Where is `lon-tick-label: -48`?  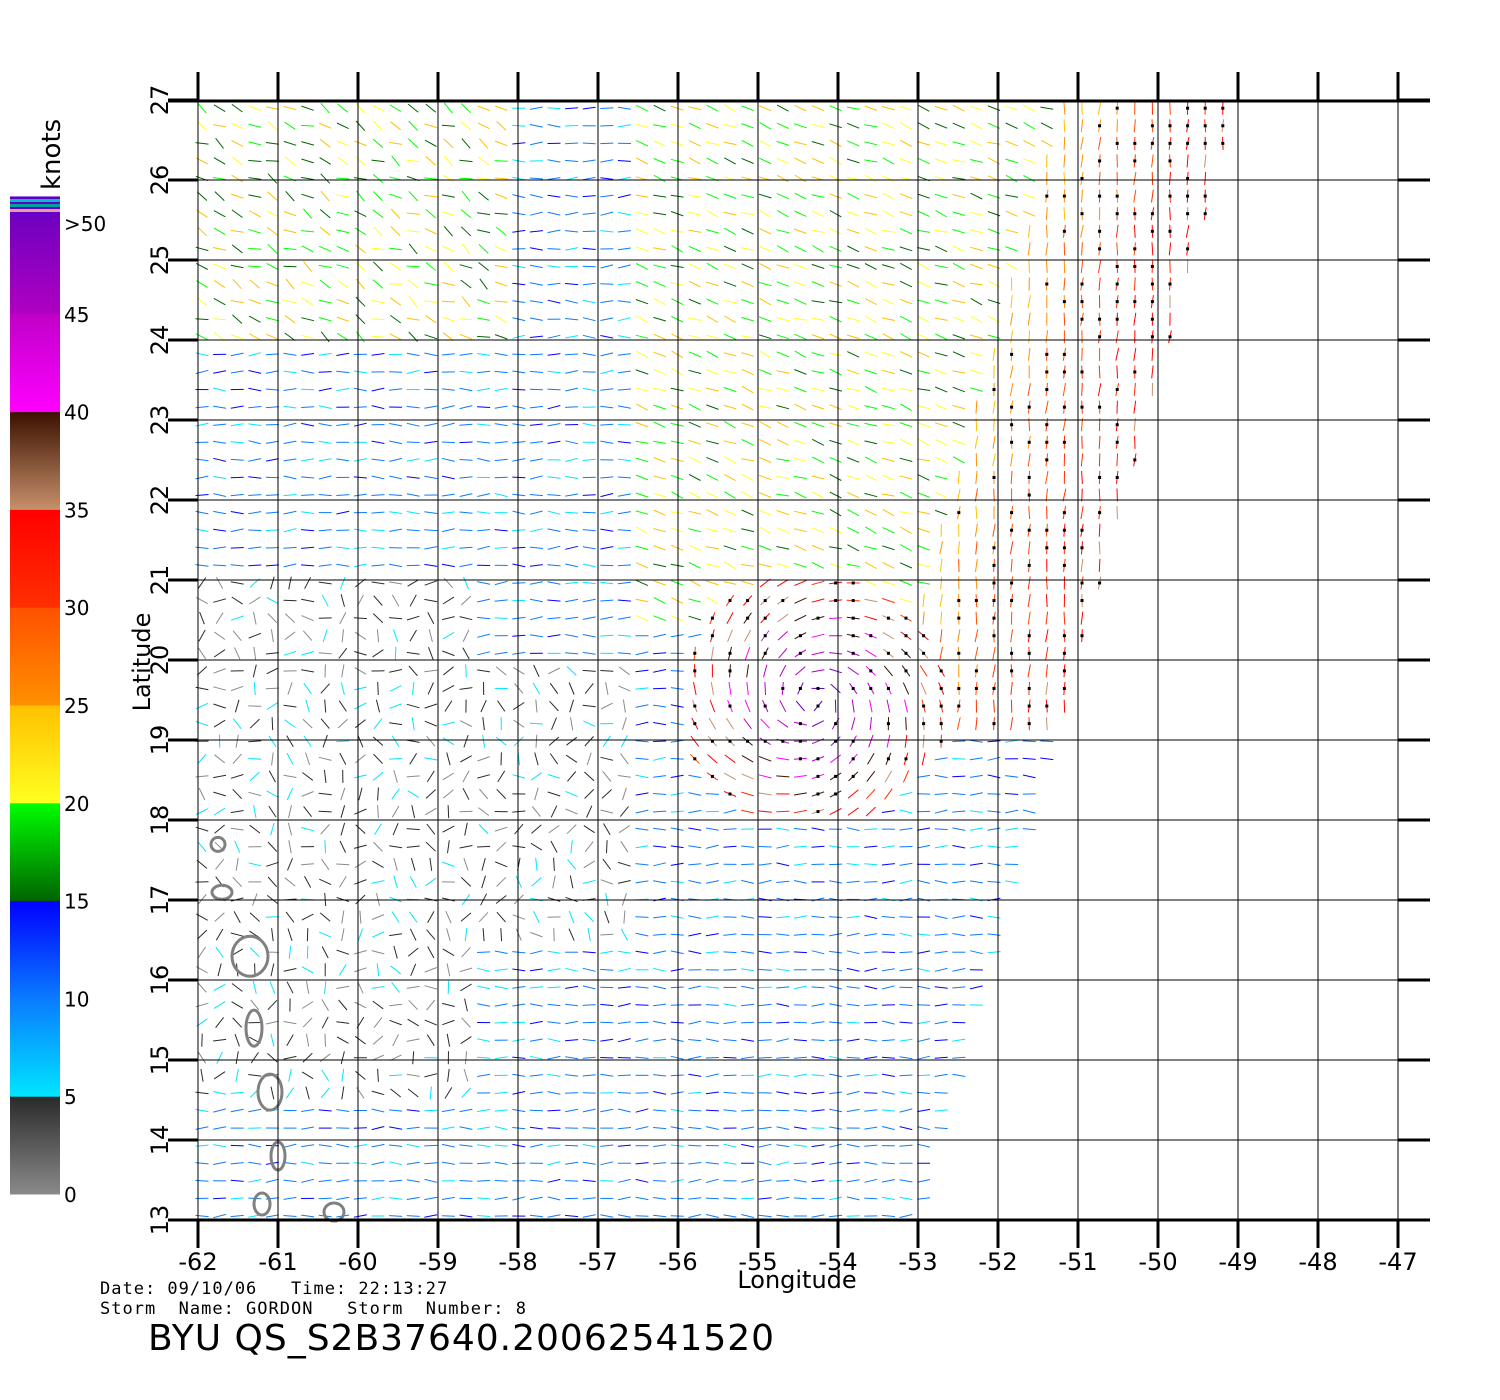
lon-tick-label: -48 is located at coordinates (1317, 1262).